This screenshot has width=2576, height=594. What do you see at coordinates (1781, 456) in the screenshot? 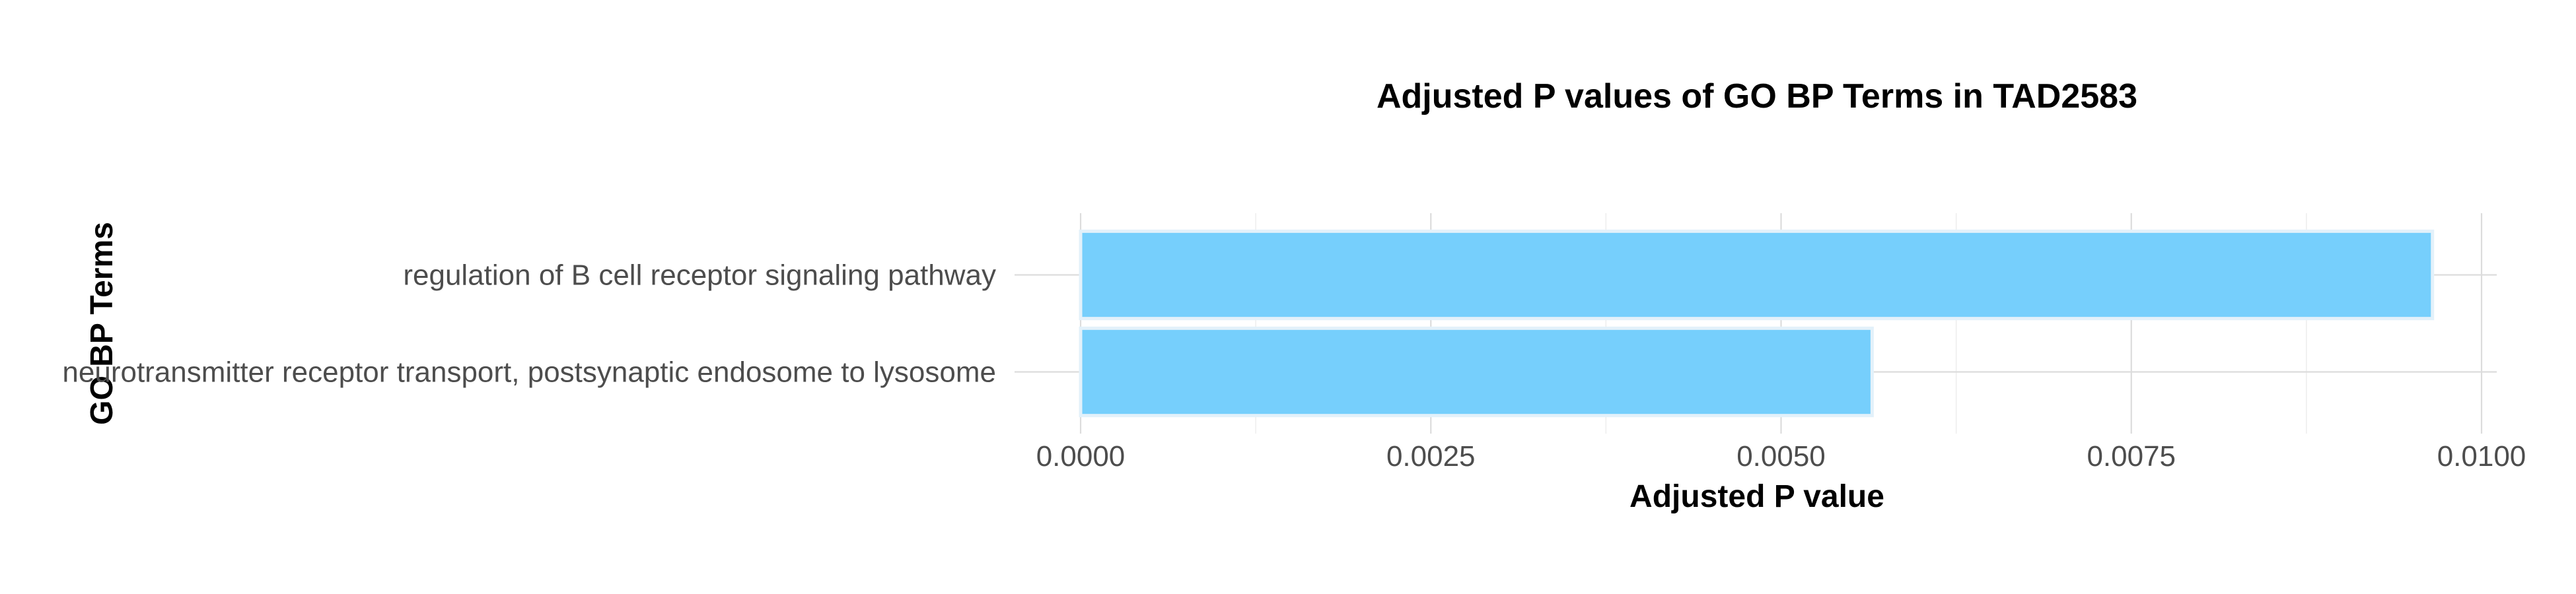
I see `x-tick-label: 0.0050` at bounding box center [1781, 456].